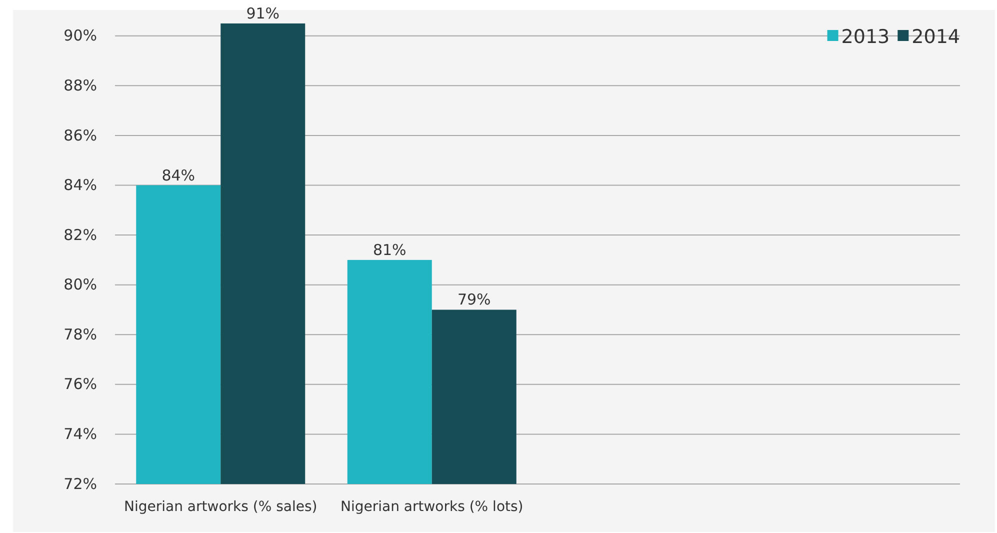 This screenshot has width=997, height=533. What do you see at coordinates (80, 334) in the screenshot?
I see `y-tick-label: 78%` at bounding box center [80, 334].